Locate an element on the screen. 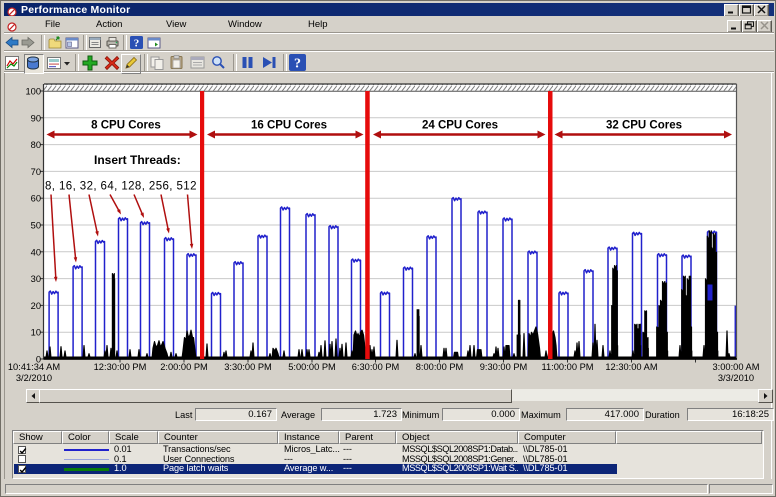  svg-text: 9:30:00 PM is located at coordinates (504, 367).